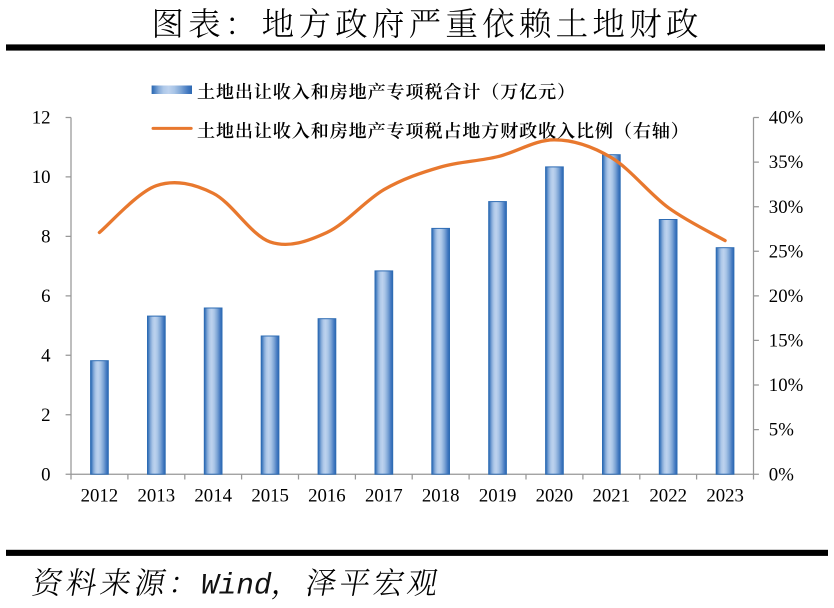 The image size is (834, 608). Describe the element at coordinates (41, 177) in the screenshot. I see `svg-text: 10` at that location.